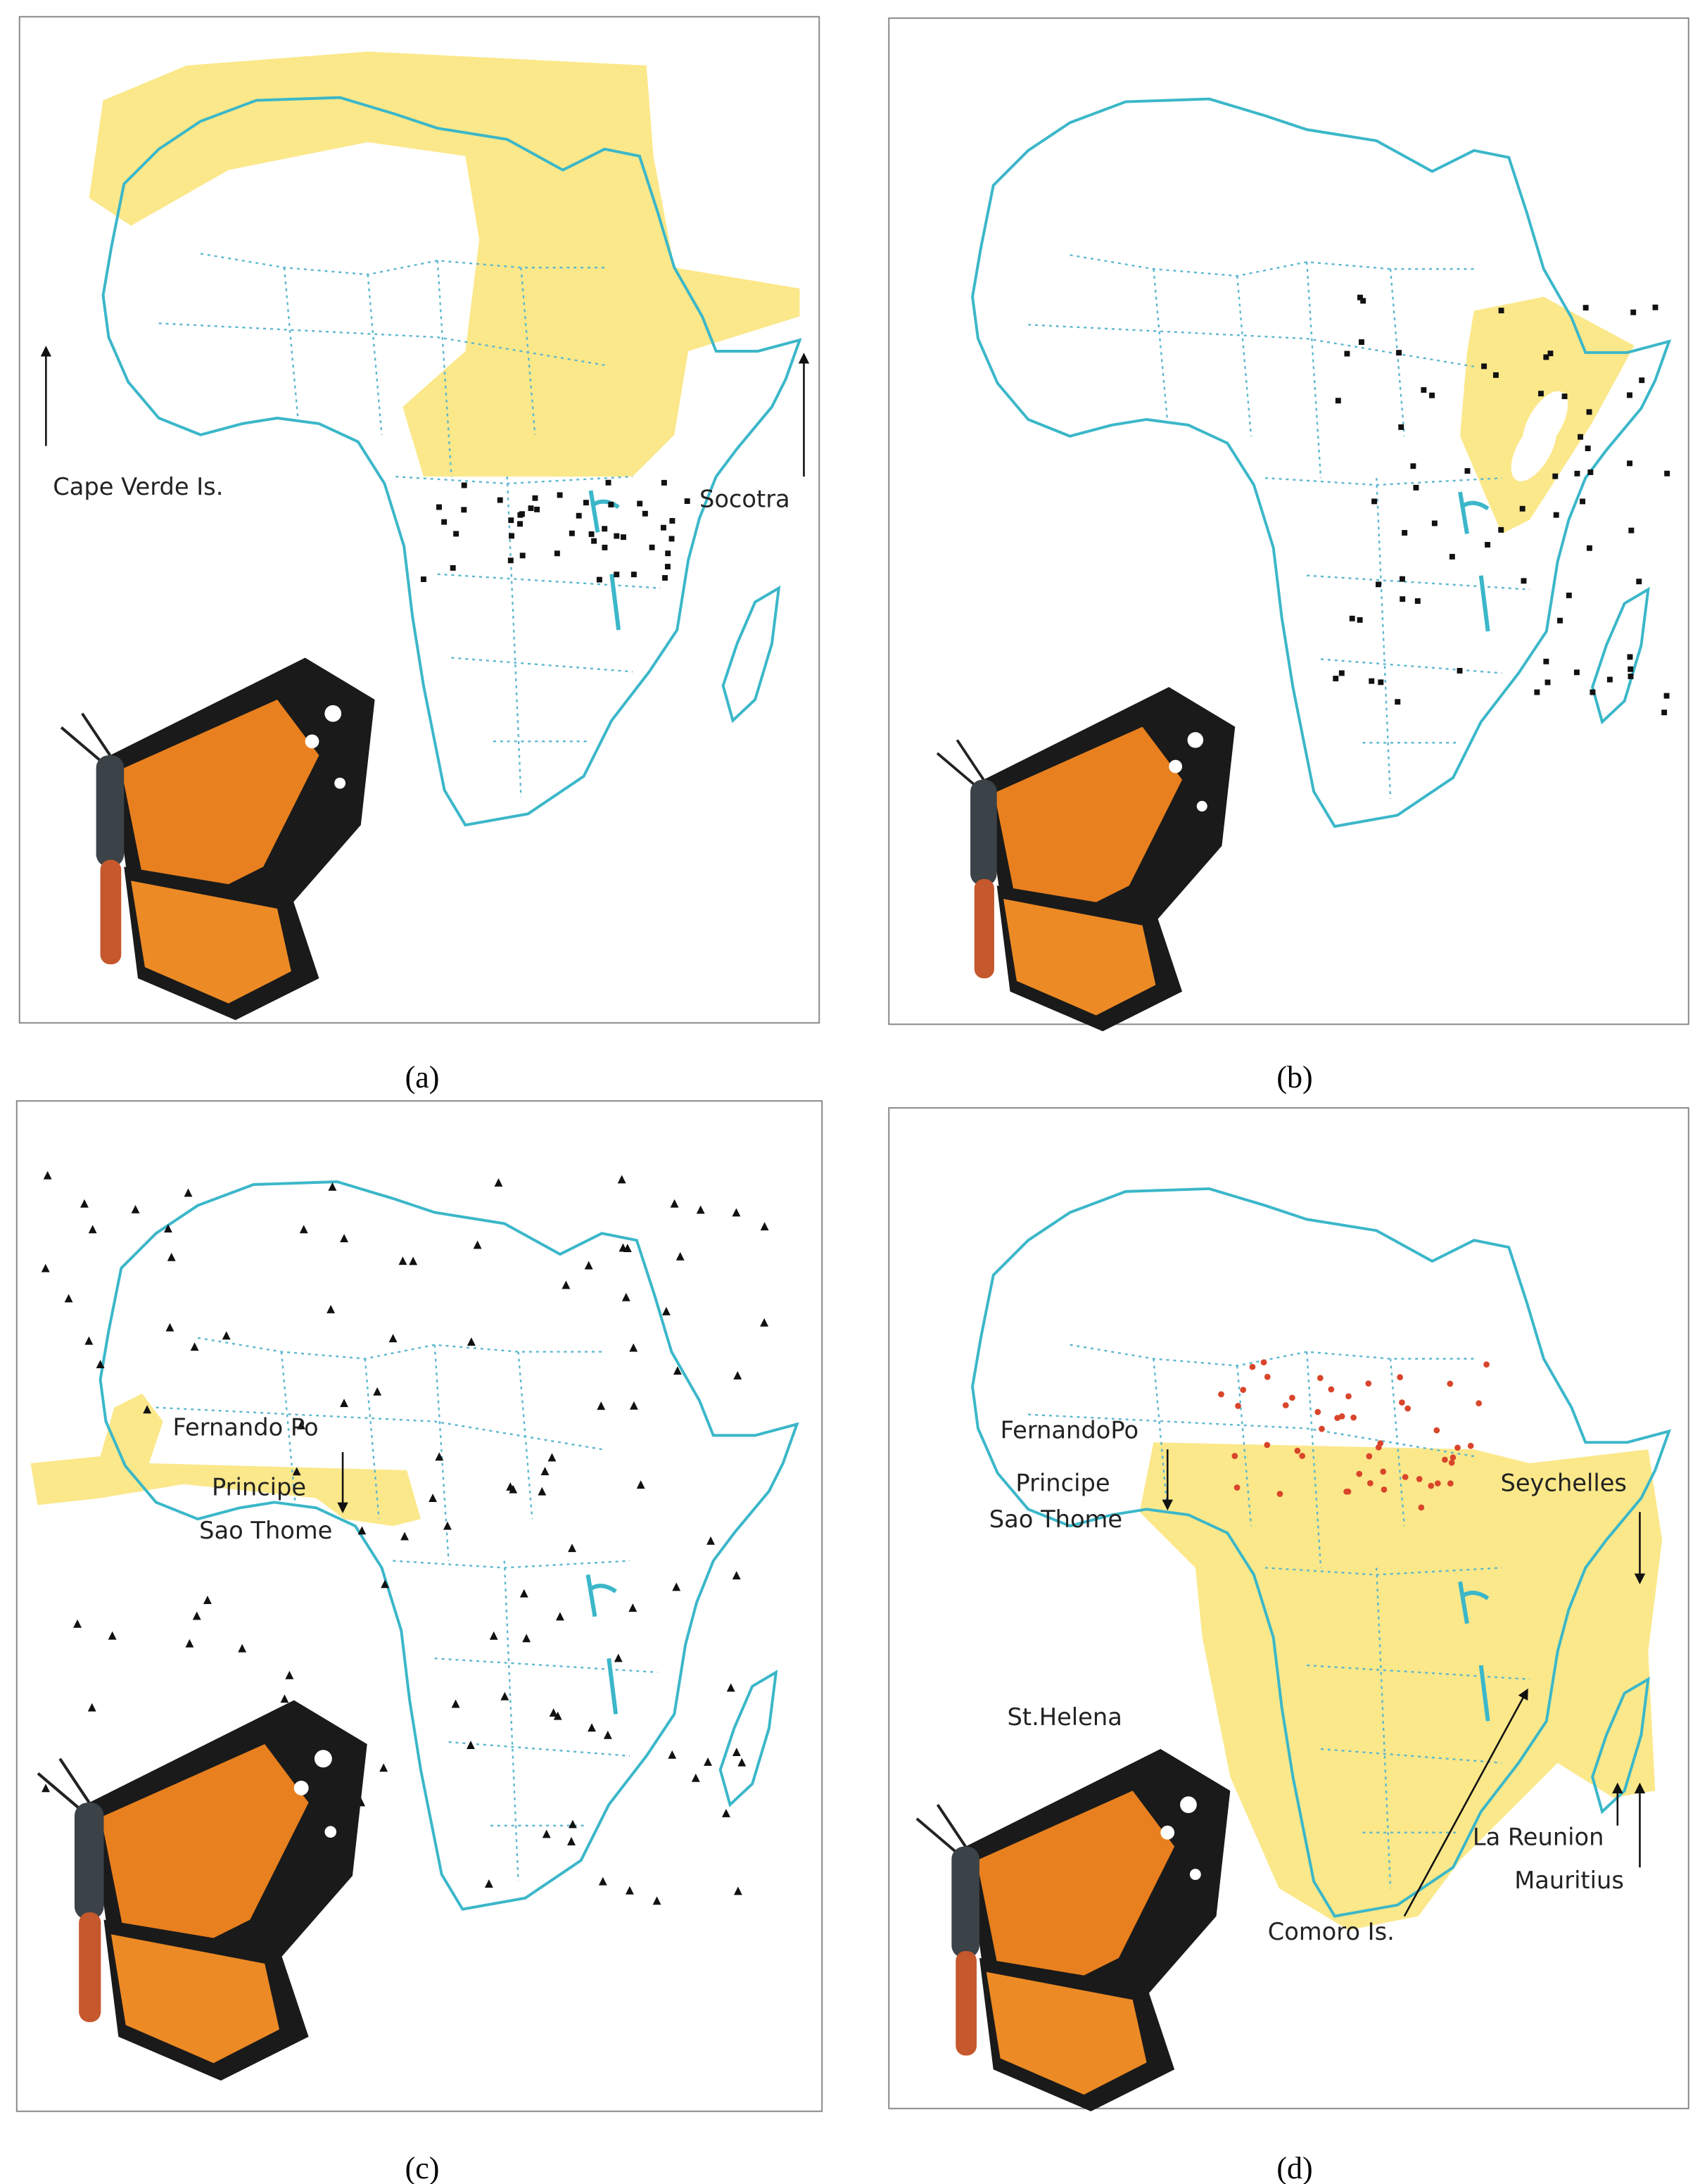  Describe the element at coordinates (1547, 415) in the screenshot. I see `range-area` at that location.